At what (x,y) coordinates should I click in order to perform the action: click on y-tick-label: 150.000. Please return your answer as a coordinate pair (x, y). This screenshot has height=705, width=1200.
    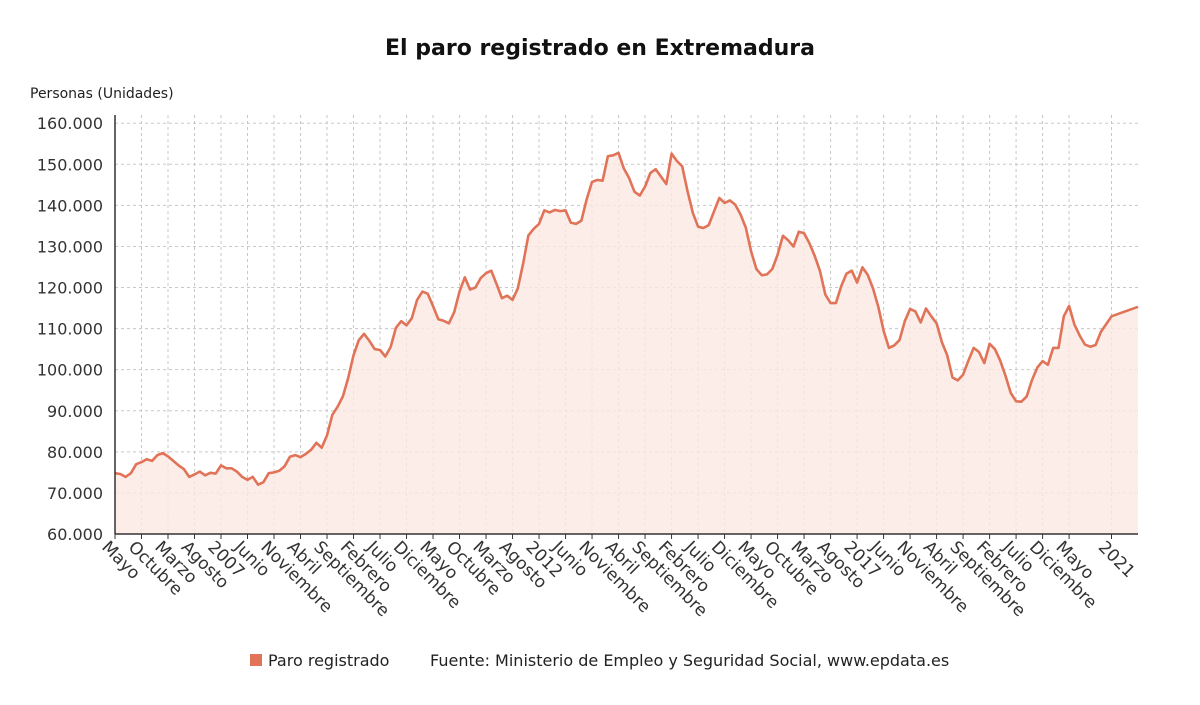
    Looking at the image, I should click on (70, 164).